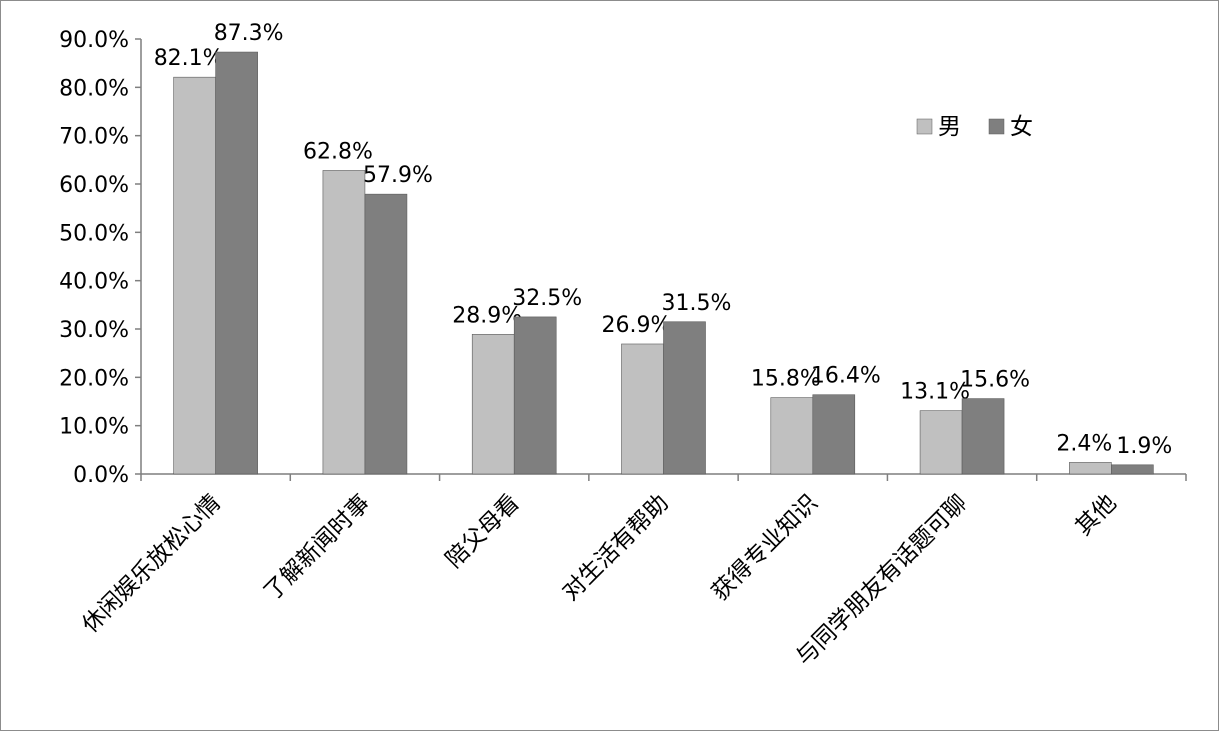 The image size is (1219, 731). I want to click on y-tick-label: 20.0%, so click(94, 378).